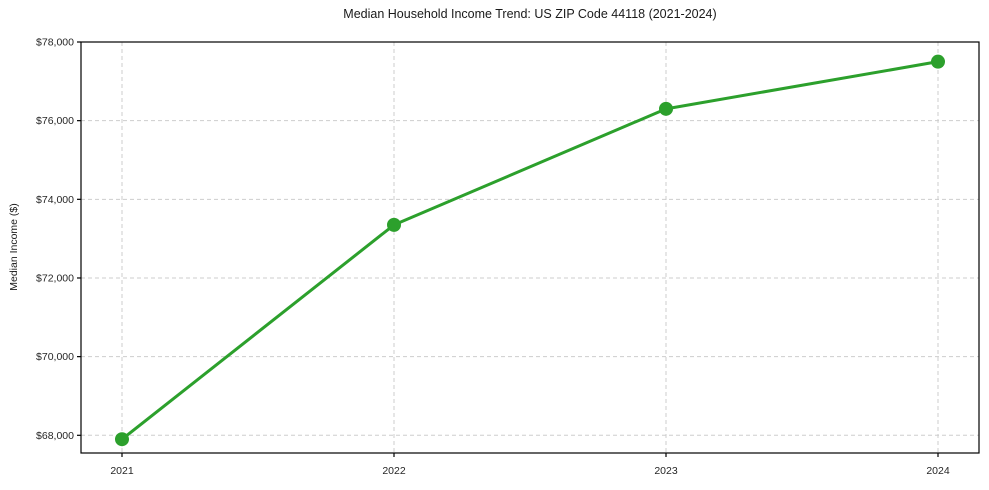  I want to click on y-tick-label: $74,000, so click(55, 200).